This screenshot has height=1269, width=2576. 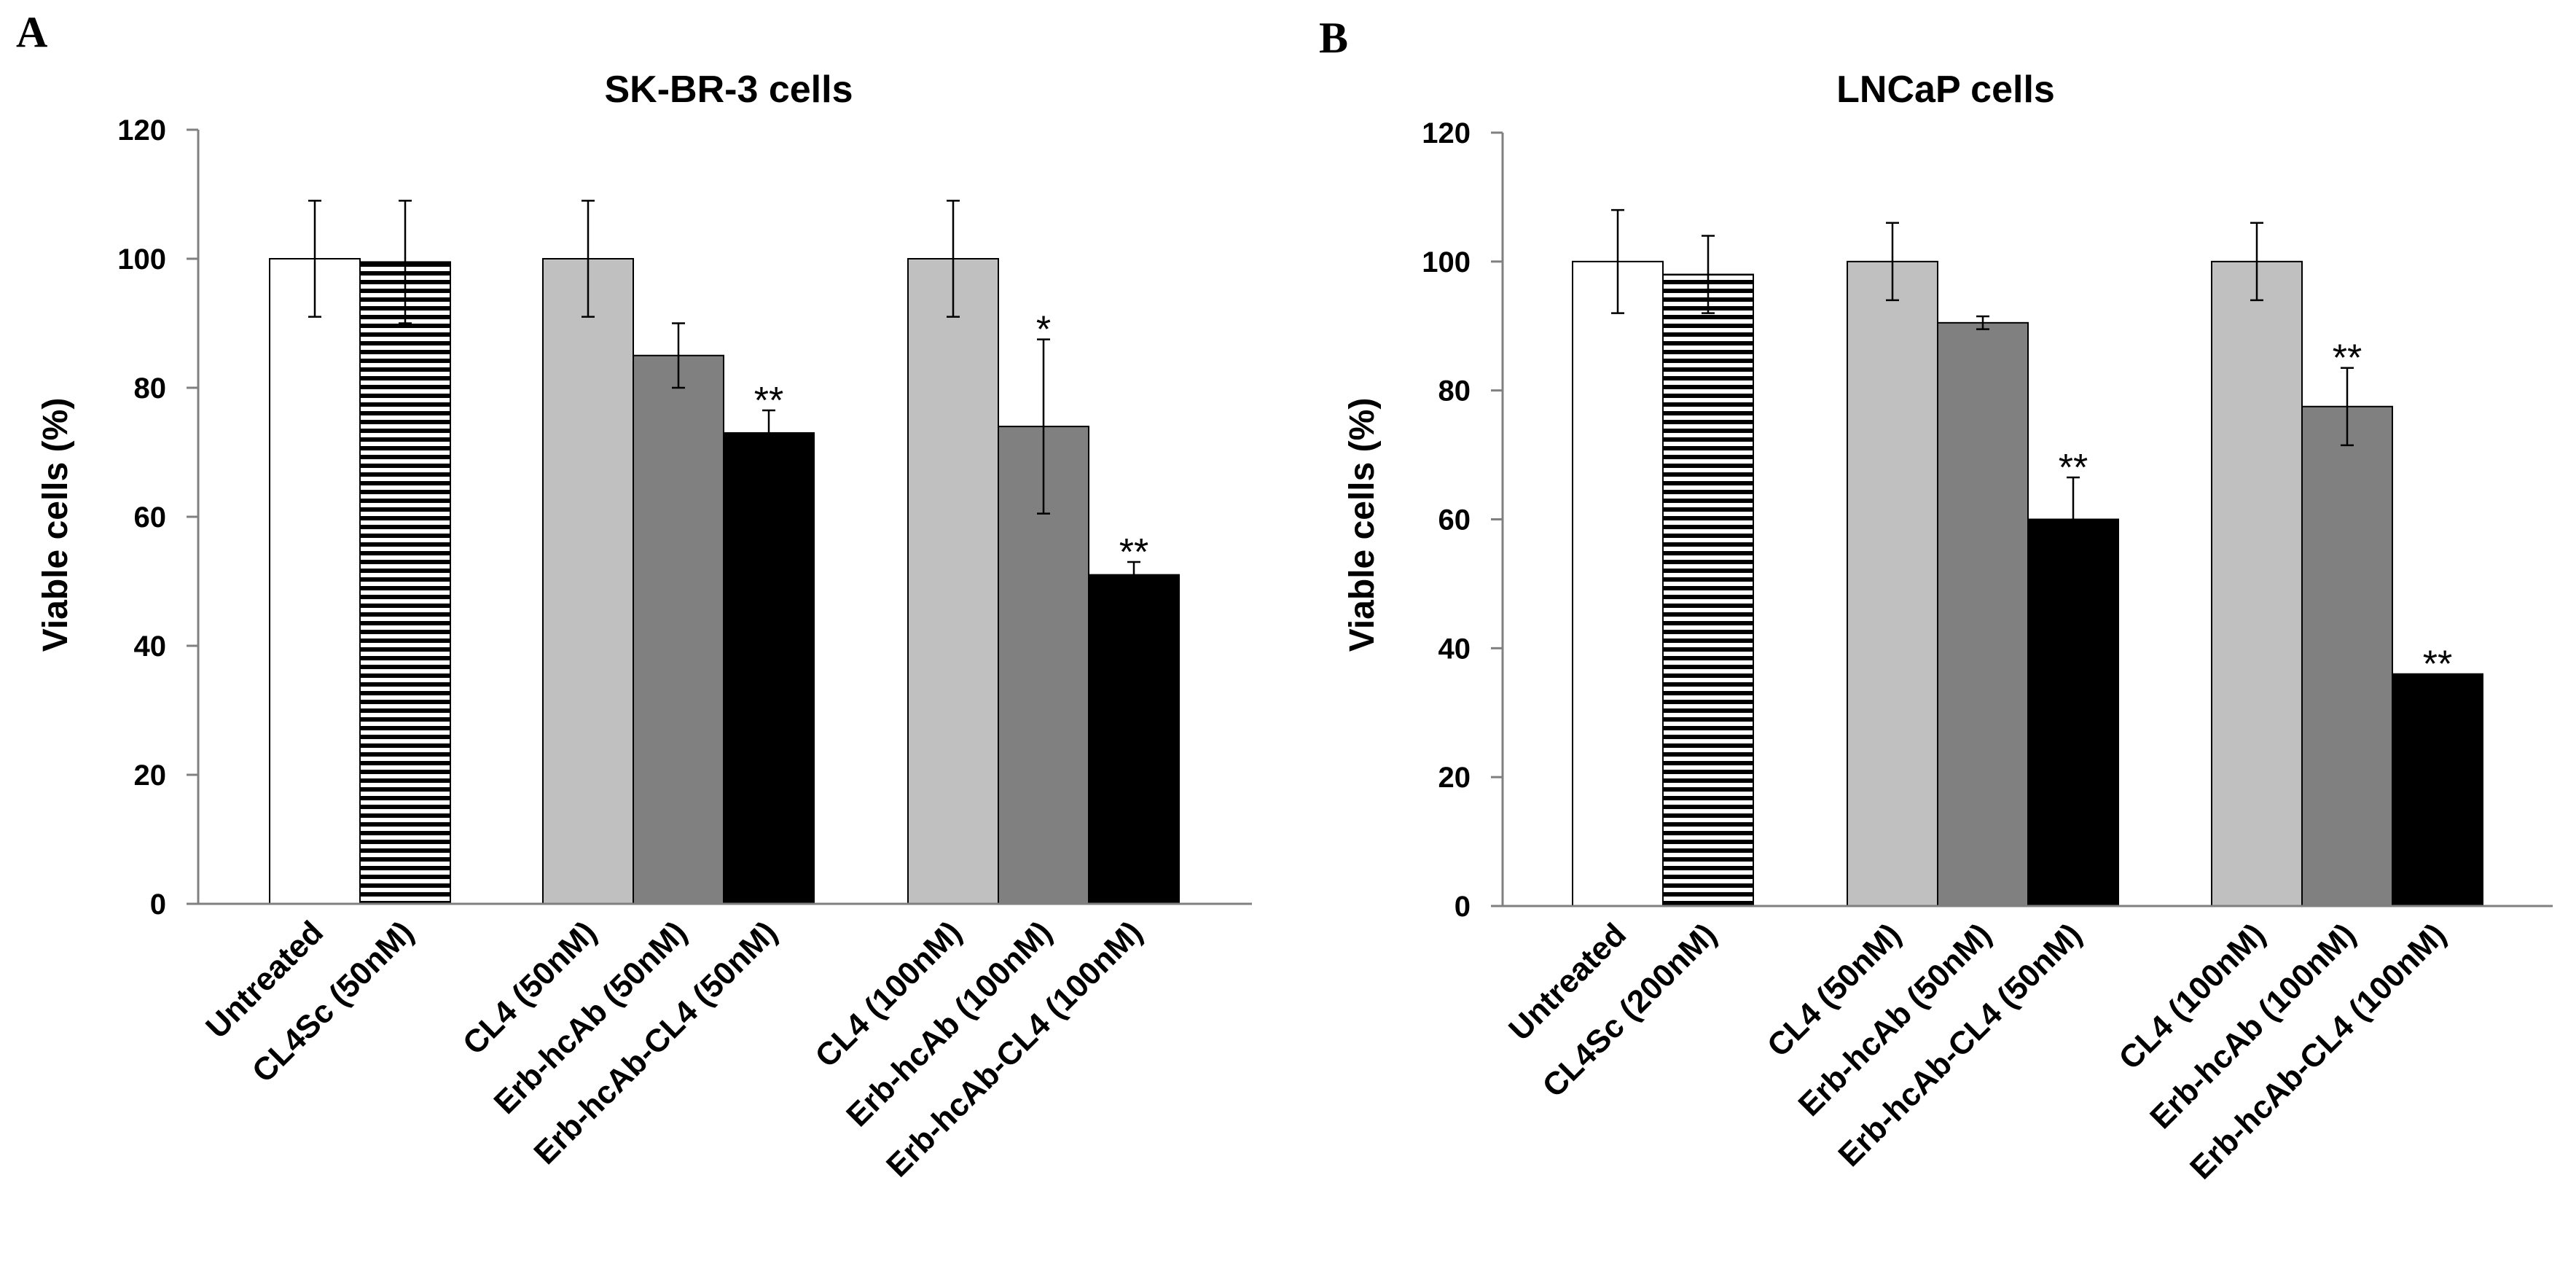 I want to click on chart-title: SK-BR-3 cells, so click(x=729, y=90).